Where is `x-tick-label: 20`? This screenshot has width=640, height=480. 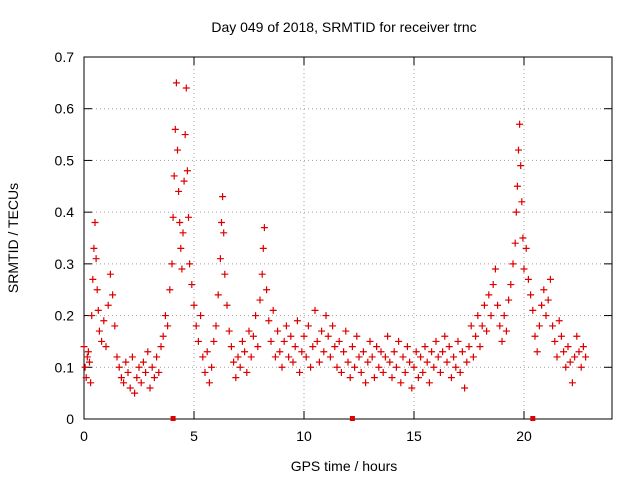 x-tick-label: 20 is located at coordinates (524, 436).